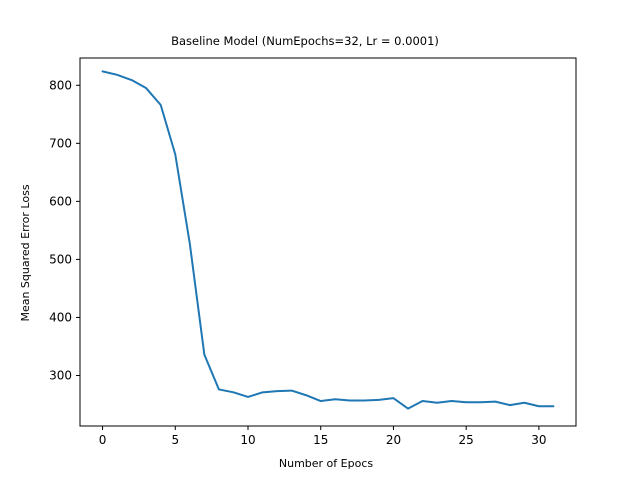  What do you see at coordinates (320, 440) in the screenshot?
I see `x-tick-label: 15` at bounding box center [320, 440].